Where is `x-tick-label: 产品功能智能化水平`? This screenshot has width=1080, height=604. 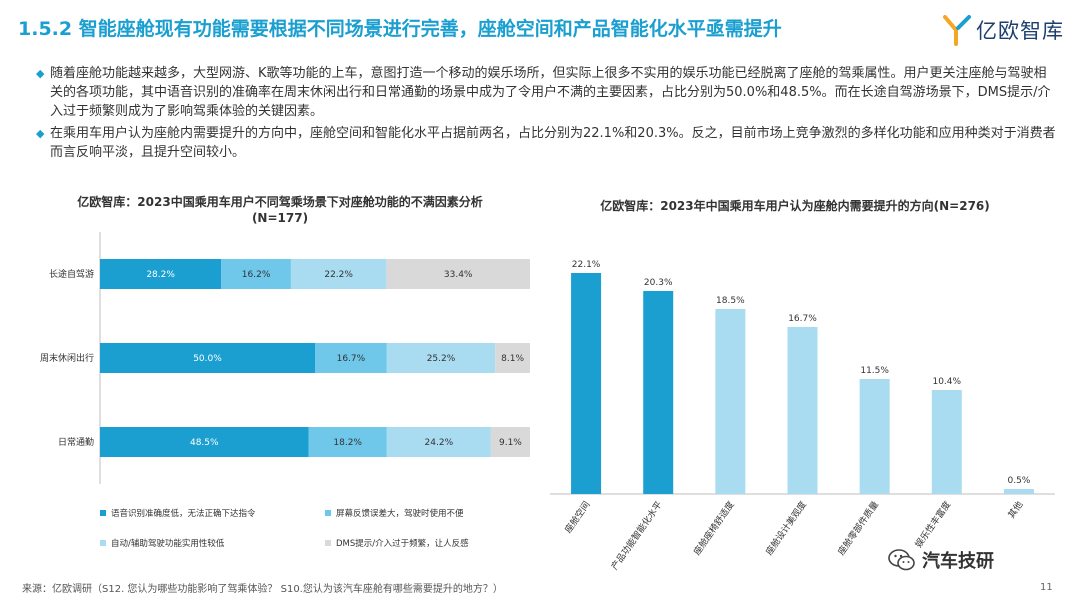 x-tick-label: 产品功能智能化水平 is located at coordinates (636, 535).